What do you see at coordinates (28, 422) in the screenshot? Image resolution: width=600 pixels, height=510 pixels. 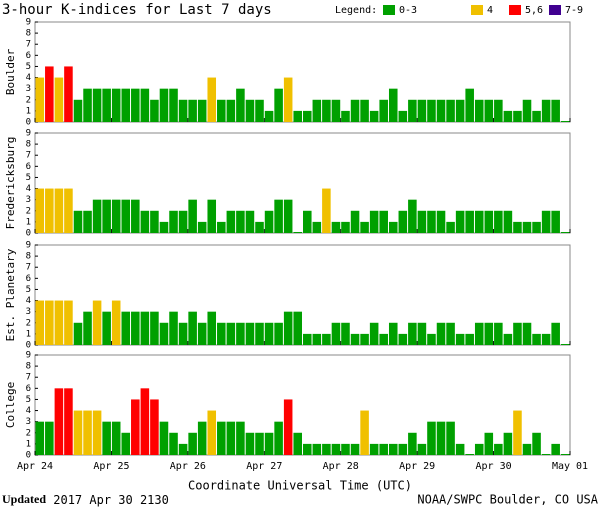 I see `y-tick-label: 3` at bounding box center [28, 422].